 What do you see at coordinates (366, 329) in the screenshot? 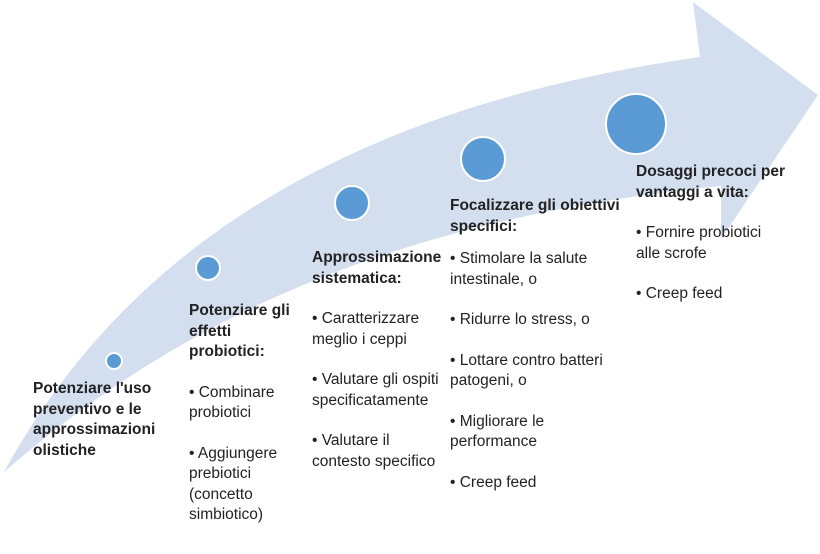
I see `stage-item: • Caratterizzare meglio i ceppi` at bounding box center [366, 329].